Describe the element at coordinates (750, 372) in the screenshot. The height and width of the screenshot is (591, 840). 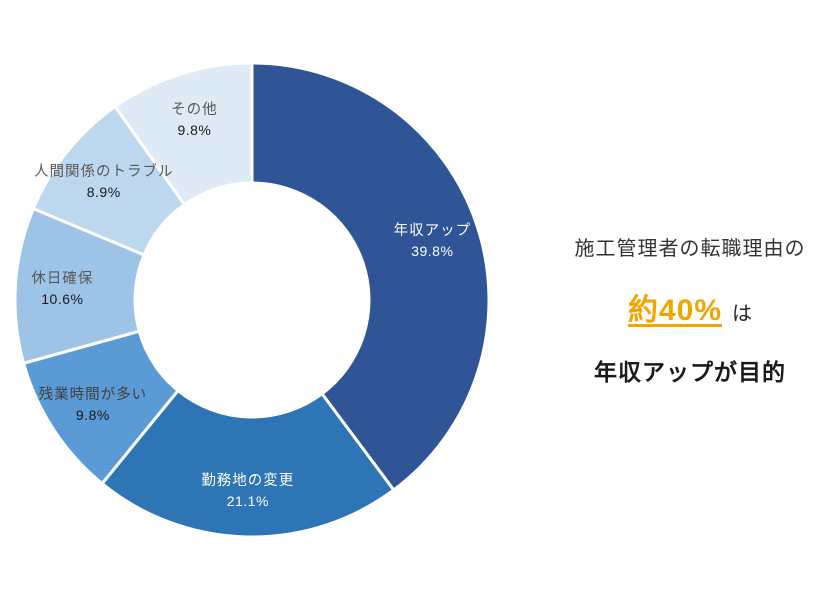
I see `annotation-line3-rest: が目的` at that location.